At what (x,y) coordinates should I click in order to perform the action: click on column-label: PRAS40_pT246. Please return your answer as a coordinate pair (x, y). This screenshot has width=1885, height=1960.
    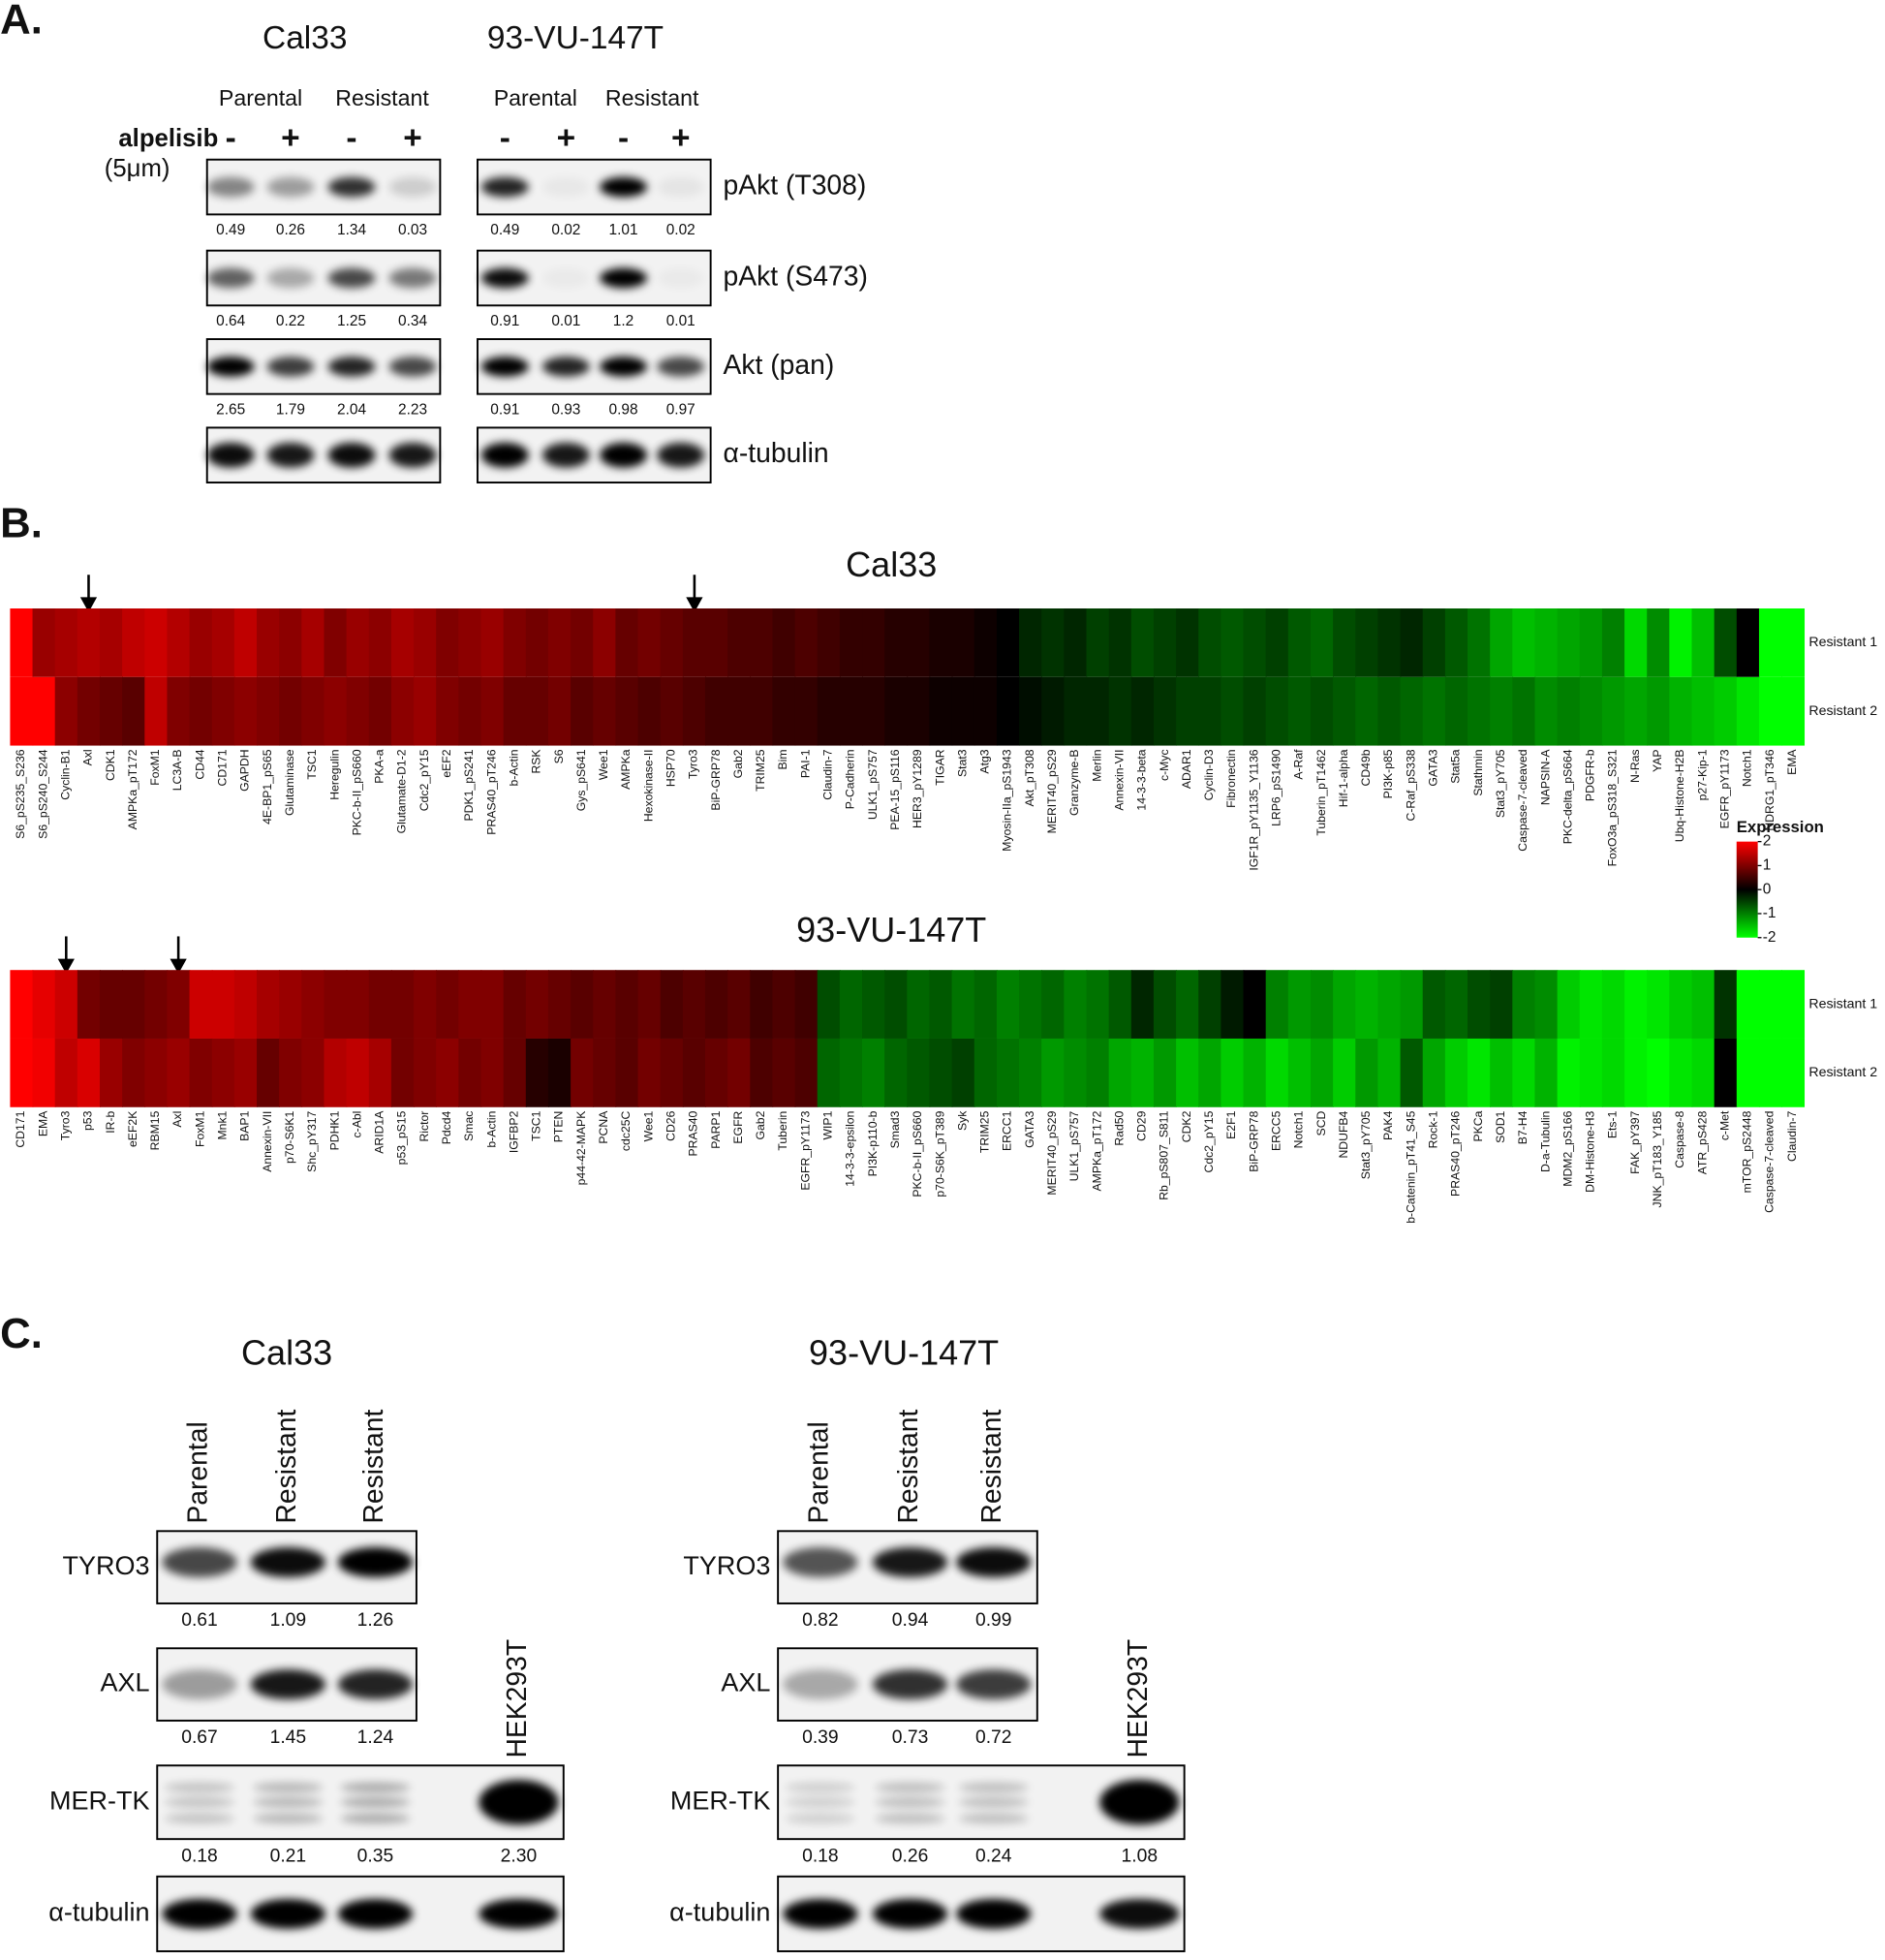
    Looking at the image, I should click on (491, 792).